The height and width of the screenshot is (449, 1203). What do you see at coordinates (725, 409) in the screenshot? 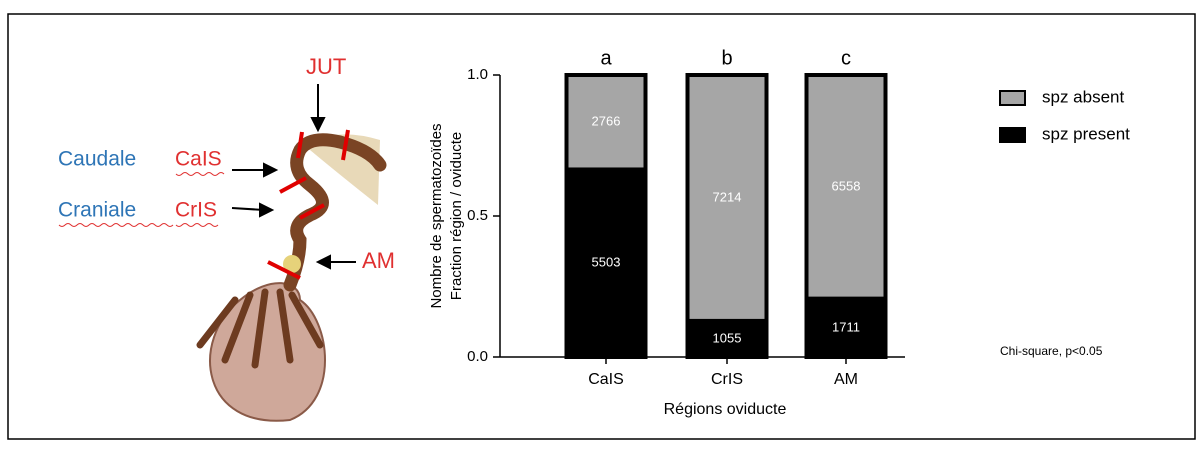
I see `x-axis-title: Régions oviducte` at bounding box center [725, 409].